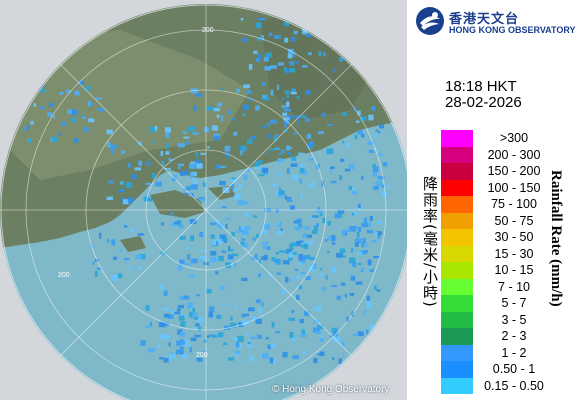  Describe the element at coordinates (430, 242) in the screenshot. I see `legend-title-cn: 降雨率(毫米/小時)` at that location.